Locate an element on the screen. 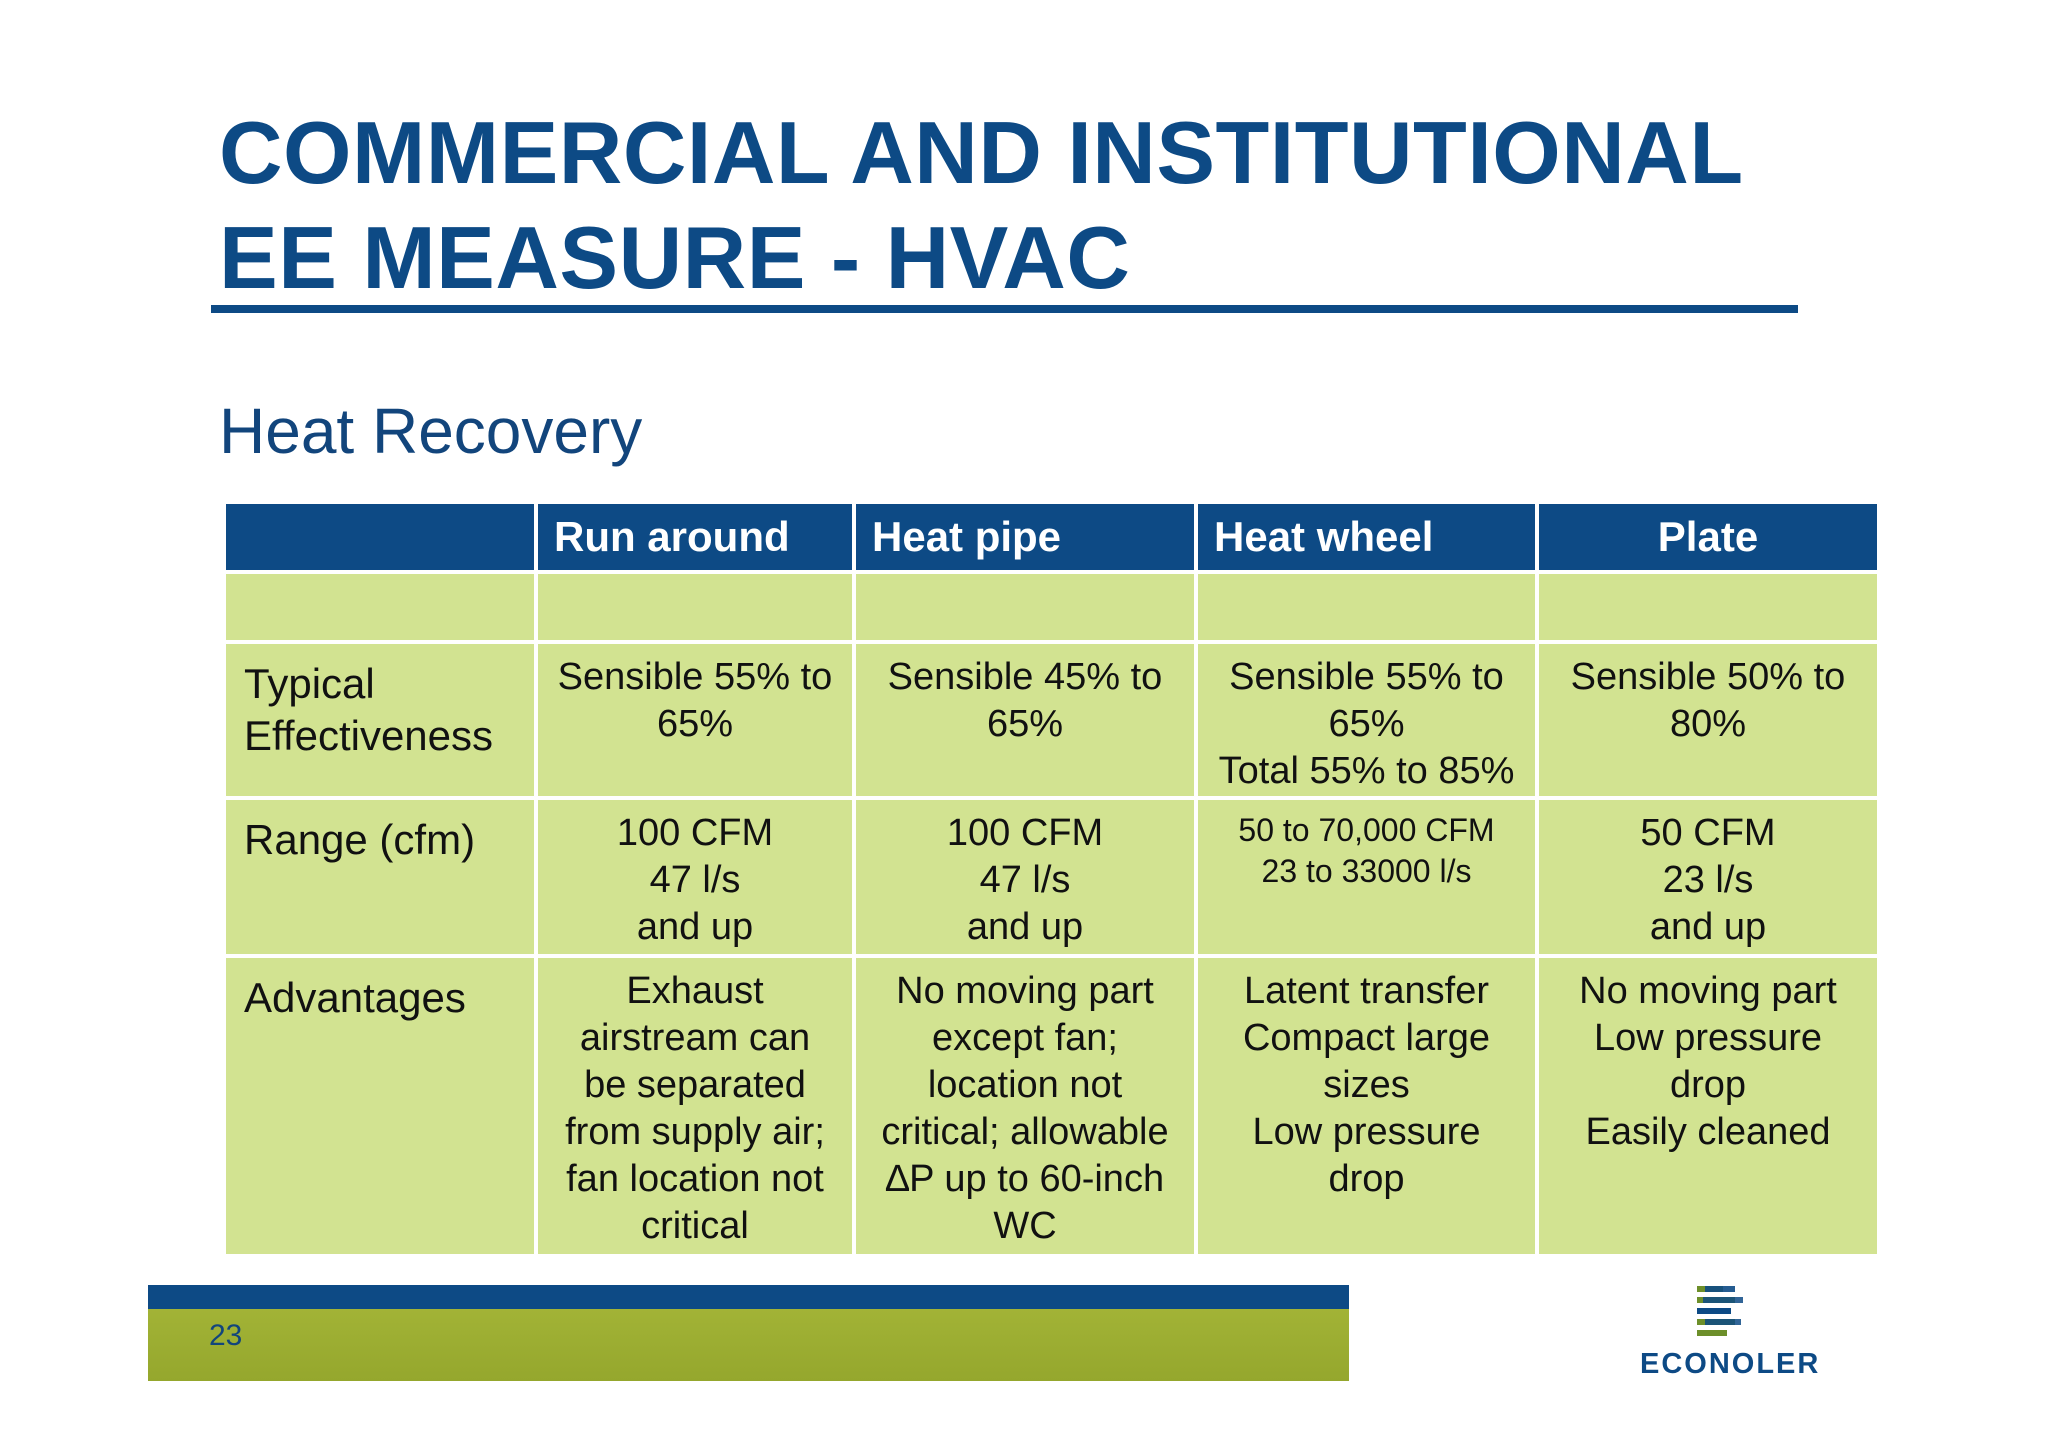  range-run-around: 100 CFM 47 l/s and up is located at coordinates (695, 877).